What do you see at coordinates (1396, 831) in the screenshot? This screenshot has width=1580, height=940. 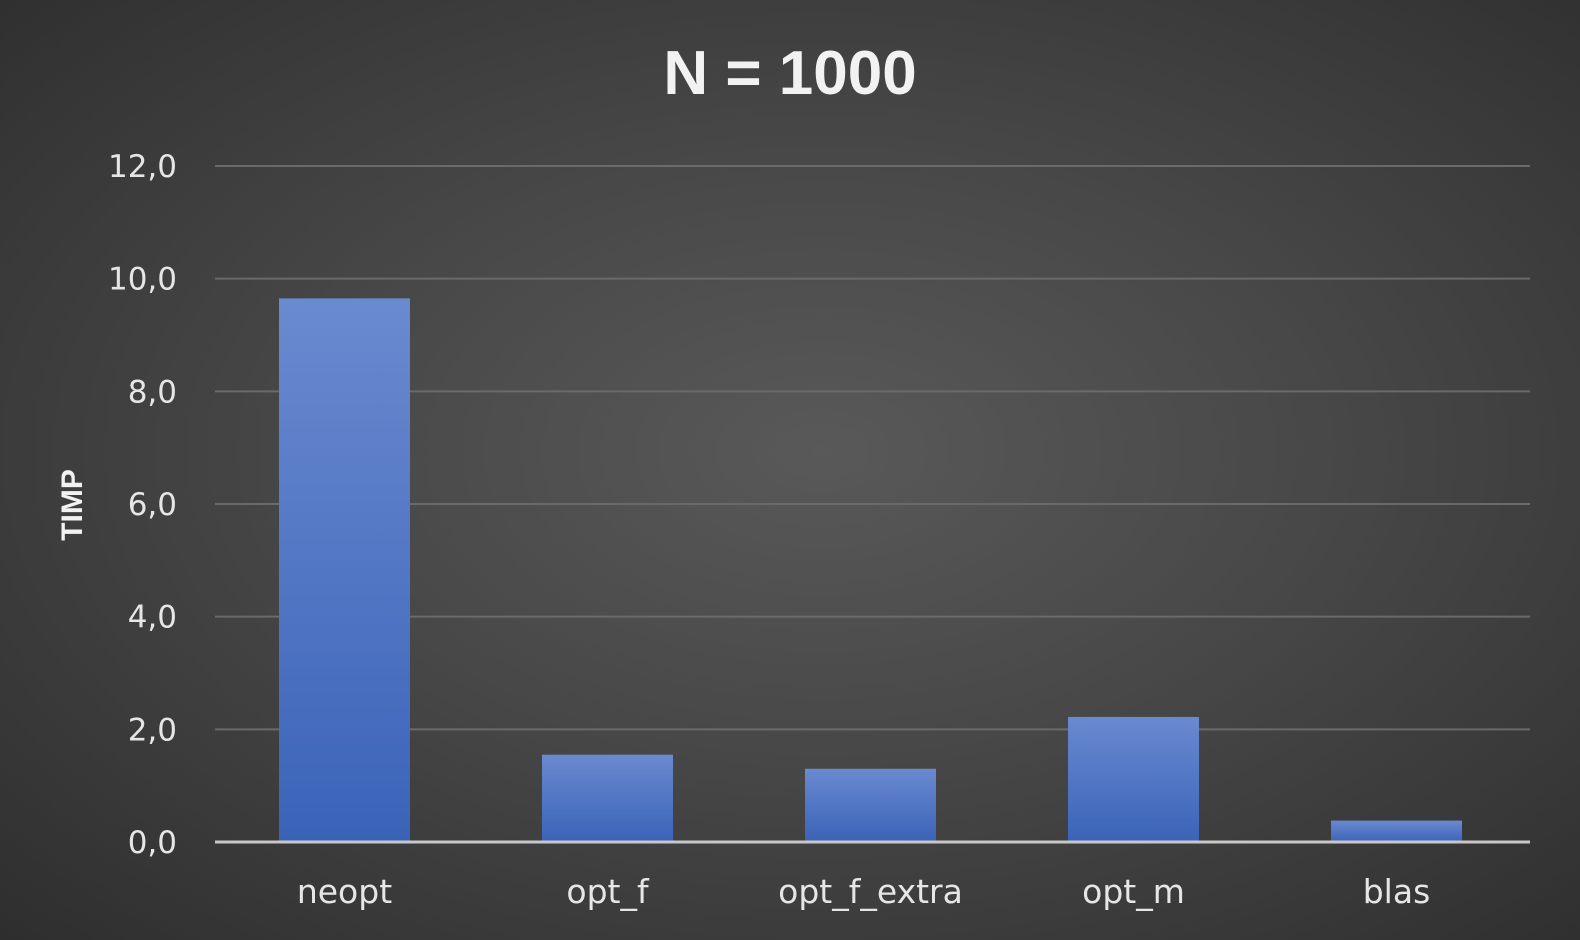 I see `bar-blas` at bounding box center [1396, 831].